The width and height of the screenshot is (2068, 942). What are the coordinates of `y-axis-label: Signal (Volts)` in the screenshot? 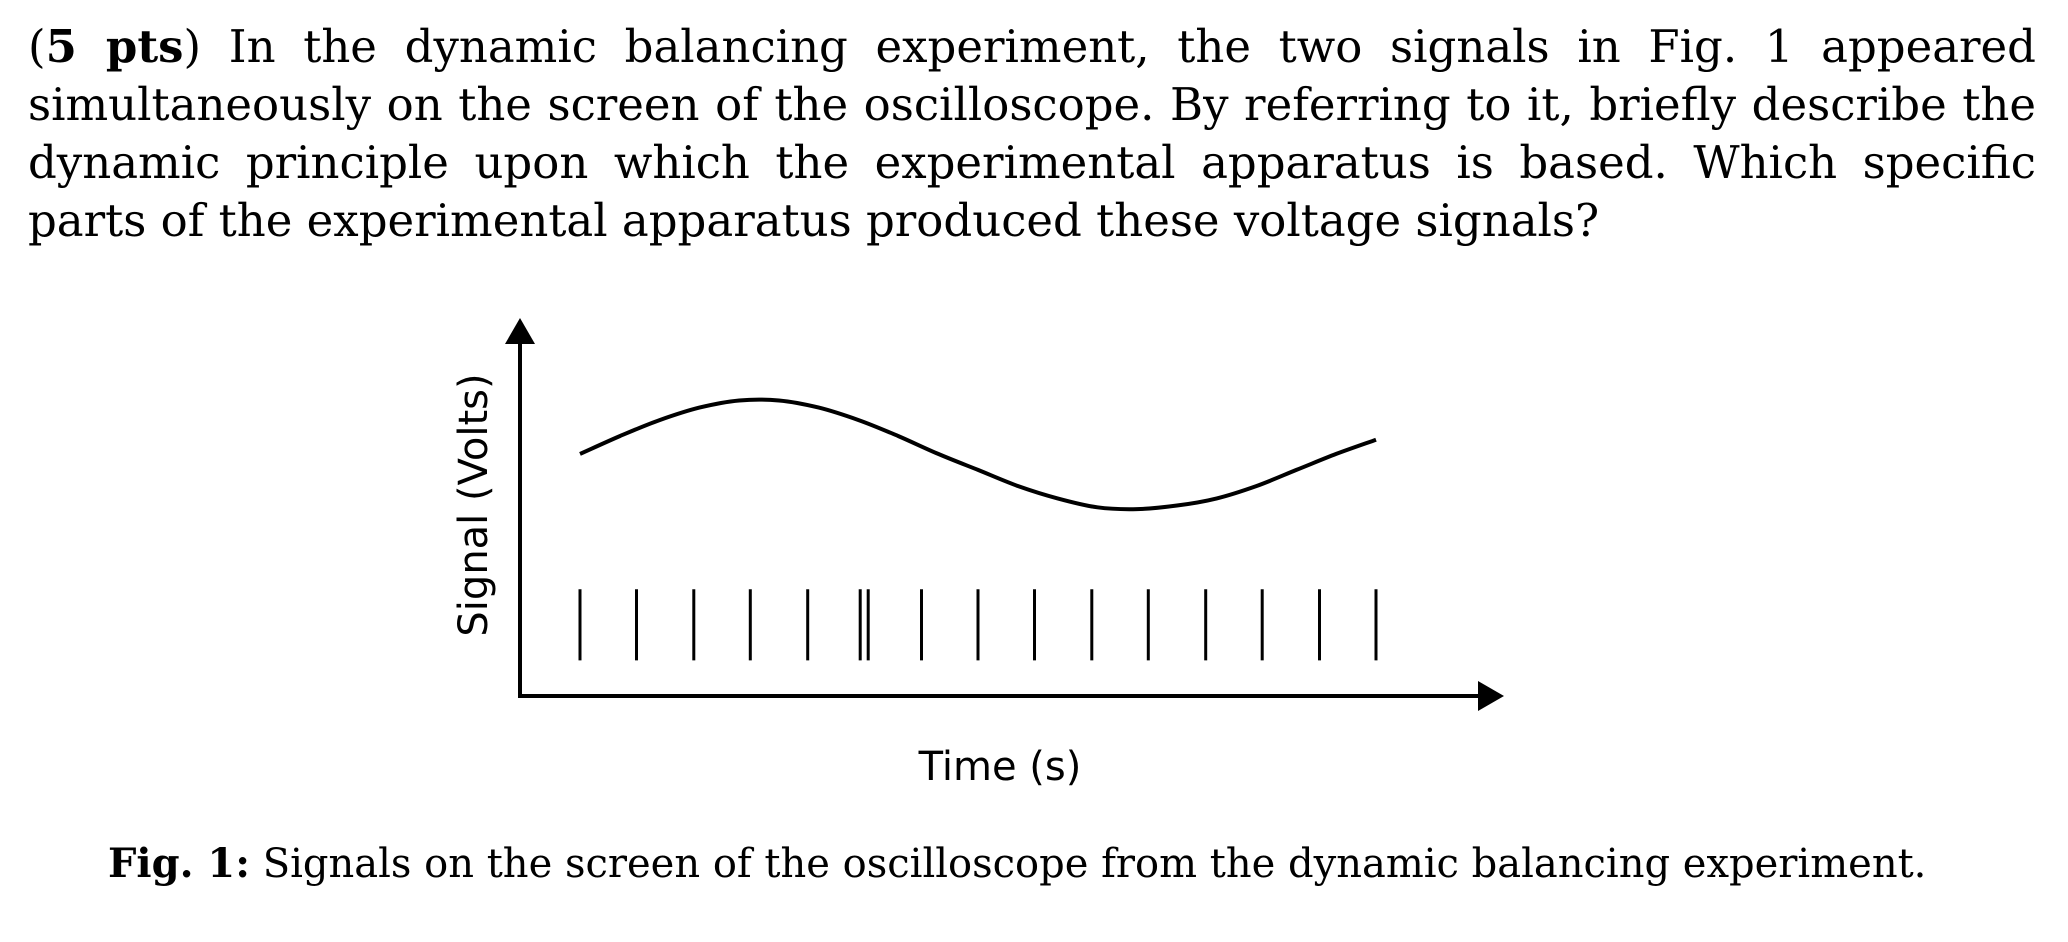 It's located at (474, 504).